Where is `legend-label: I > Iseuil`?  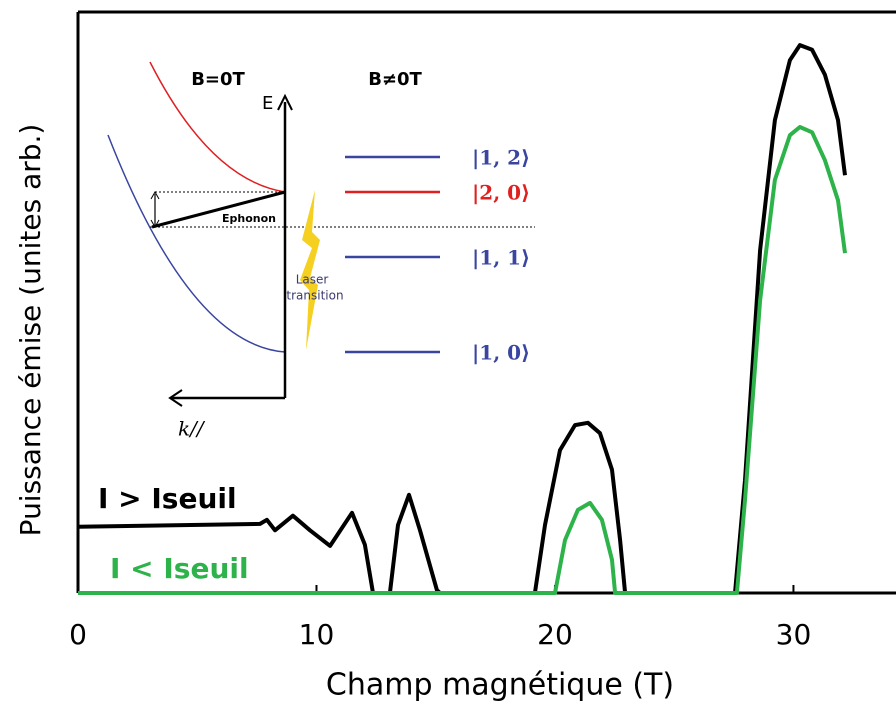
legend-label: I > Iseuil is located at coordinates (167, 498).